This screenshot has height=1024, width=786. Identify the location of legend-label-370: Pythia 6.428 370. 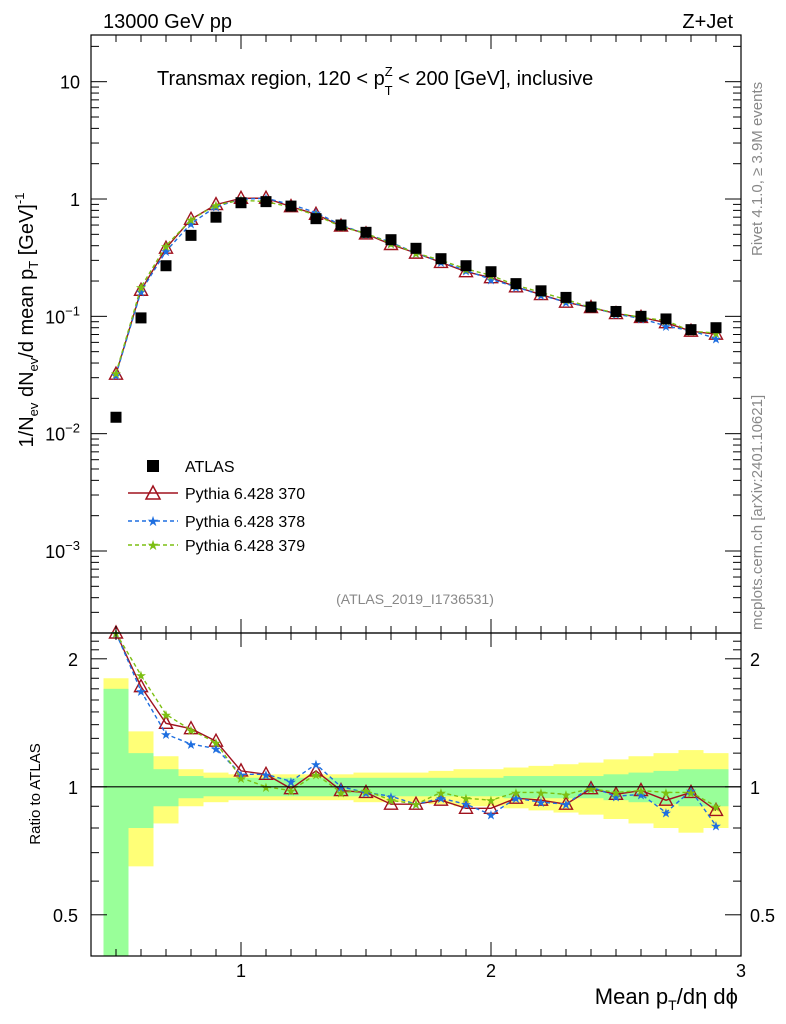
(245, 494).